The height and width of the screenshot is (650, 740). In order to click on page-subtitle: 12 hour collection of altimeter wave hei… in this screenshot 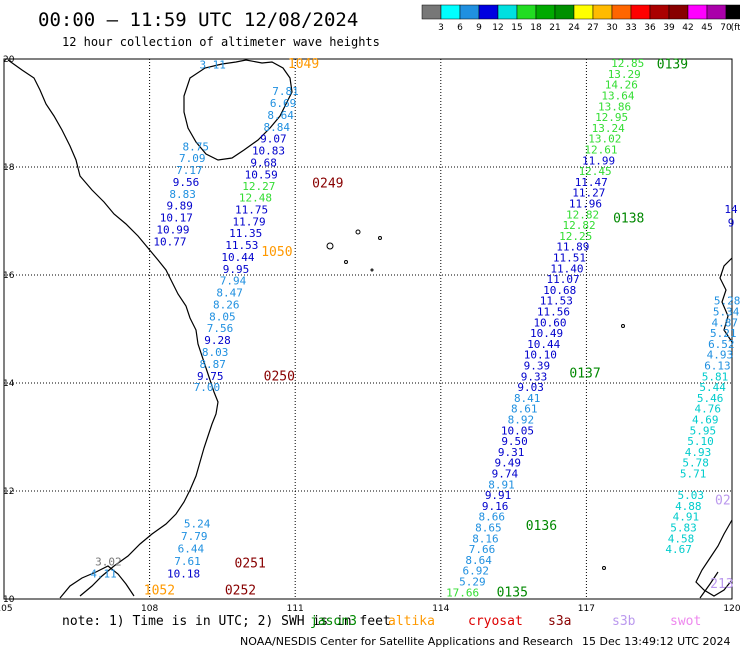, I will do `click(221, 42)`.